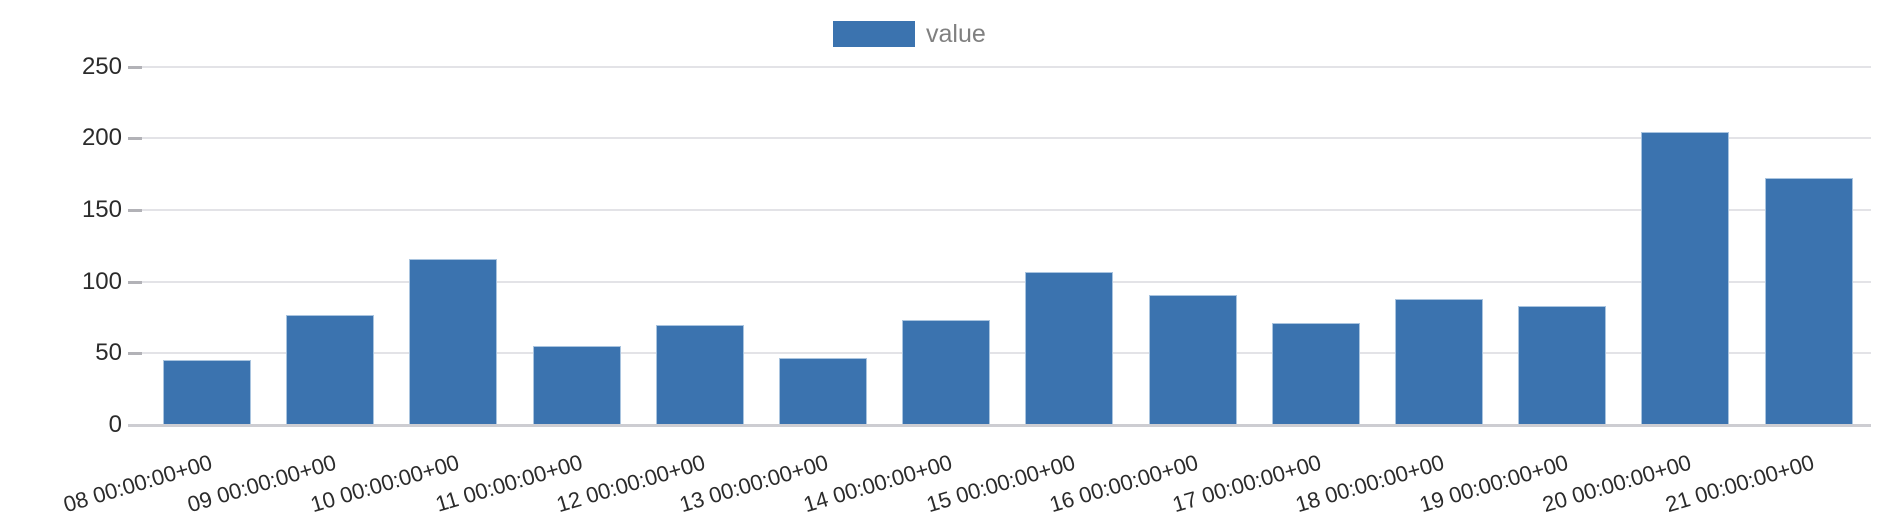 The image size is (1890, 512). What do you see at coordinates (101, 137) in the screenshot?
I see `y-tick-label: 200` at bounding box center [101, 137].